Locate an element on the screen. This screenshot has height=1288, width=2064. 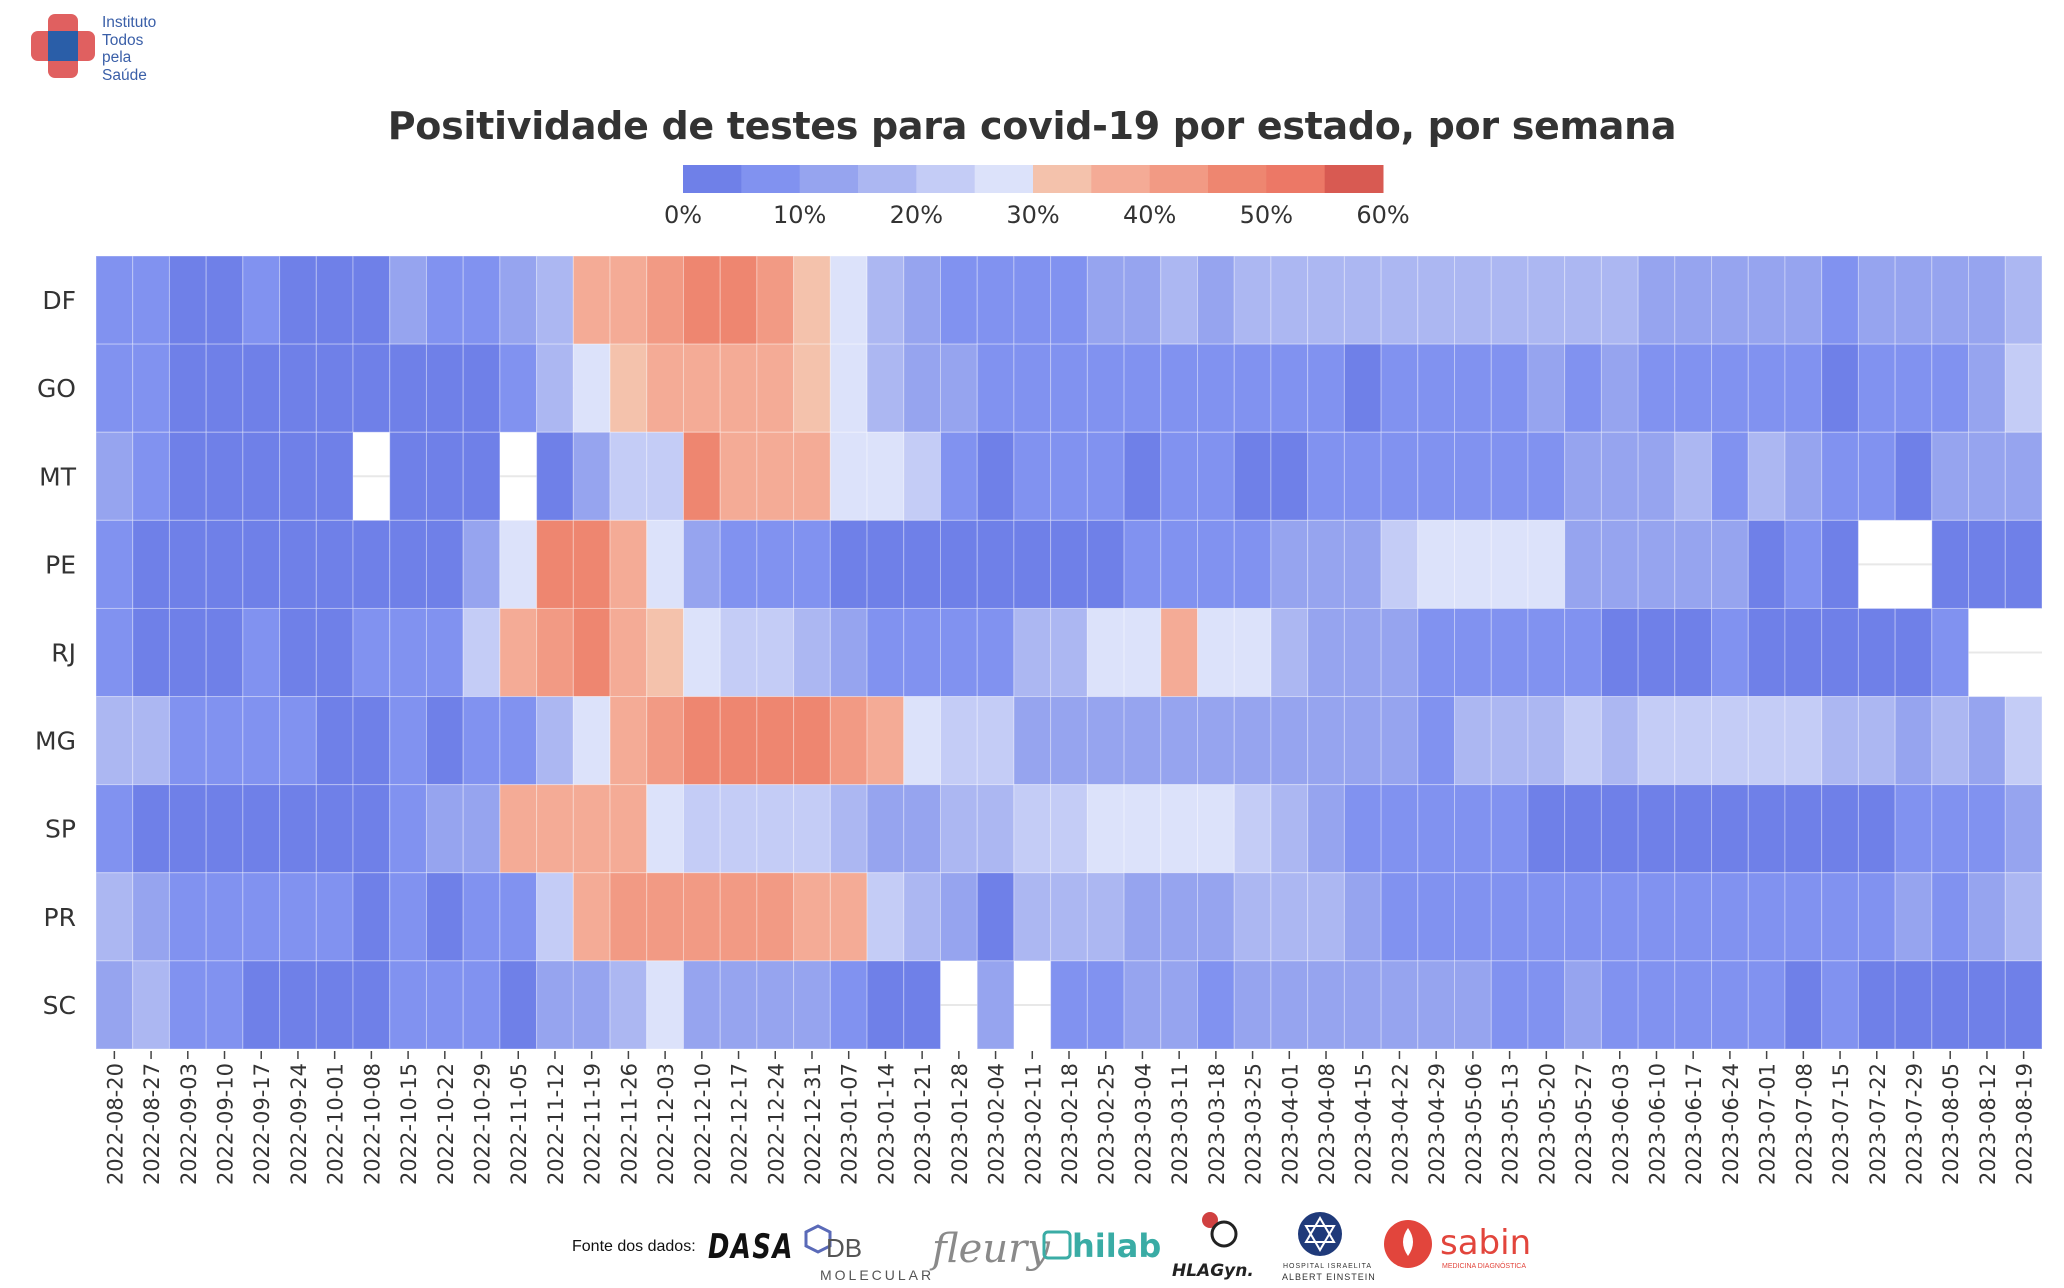
y-tick-label-MG: MG is located at coordinates (55, 741).